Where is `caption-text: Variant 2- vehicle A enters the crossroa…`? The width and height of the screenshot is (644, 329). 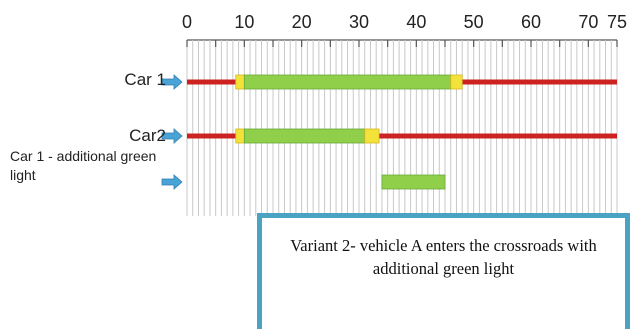
caption-text: Variant 2- vehicle A enters the crossroa… is located at coordinates (443, 257).